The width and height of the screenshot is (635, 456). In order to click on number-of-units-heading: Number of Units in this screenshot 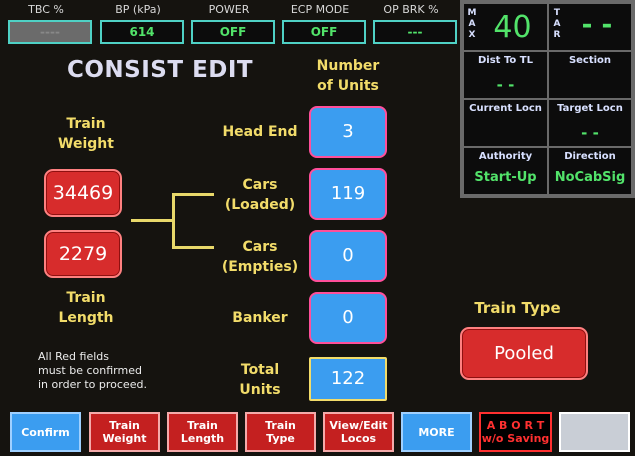, I will do `click(348, 76)`.